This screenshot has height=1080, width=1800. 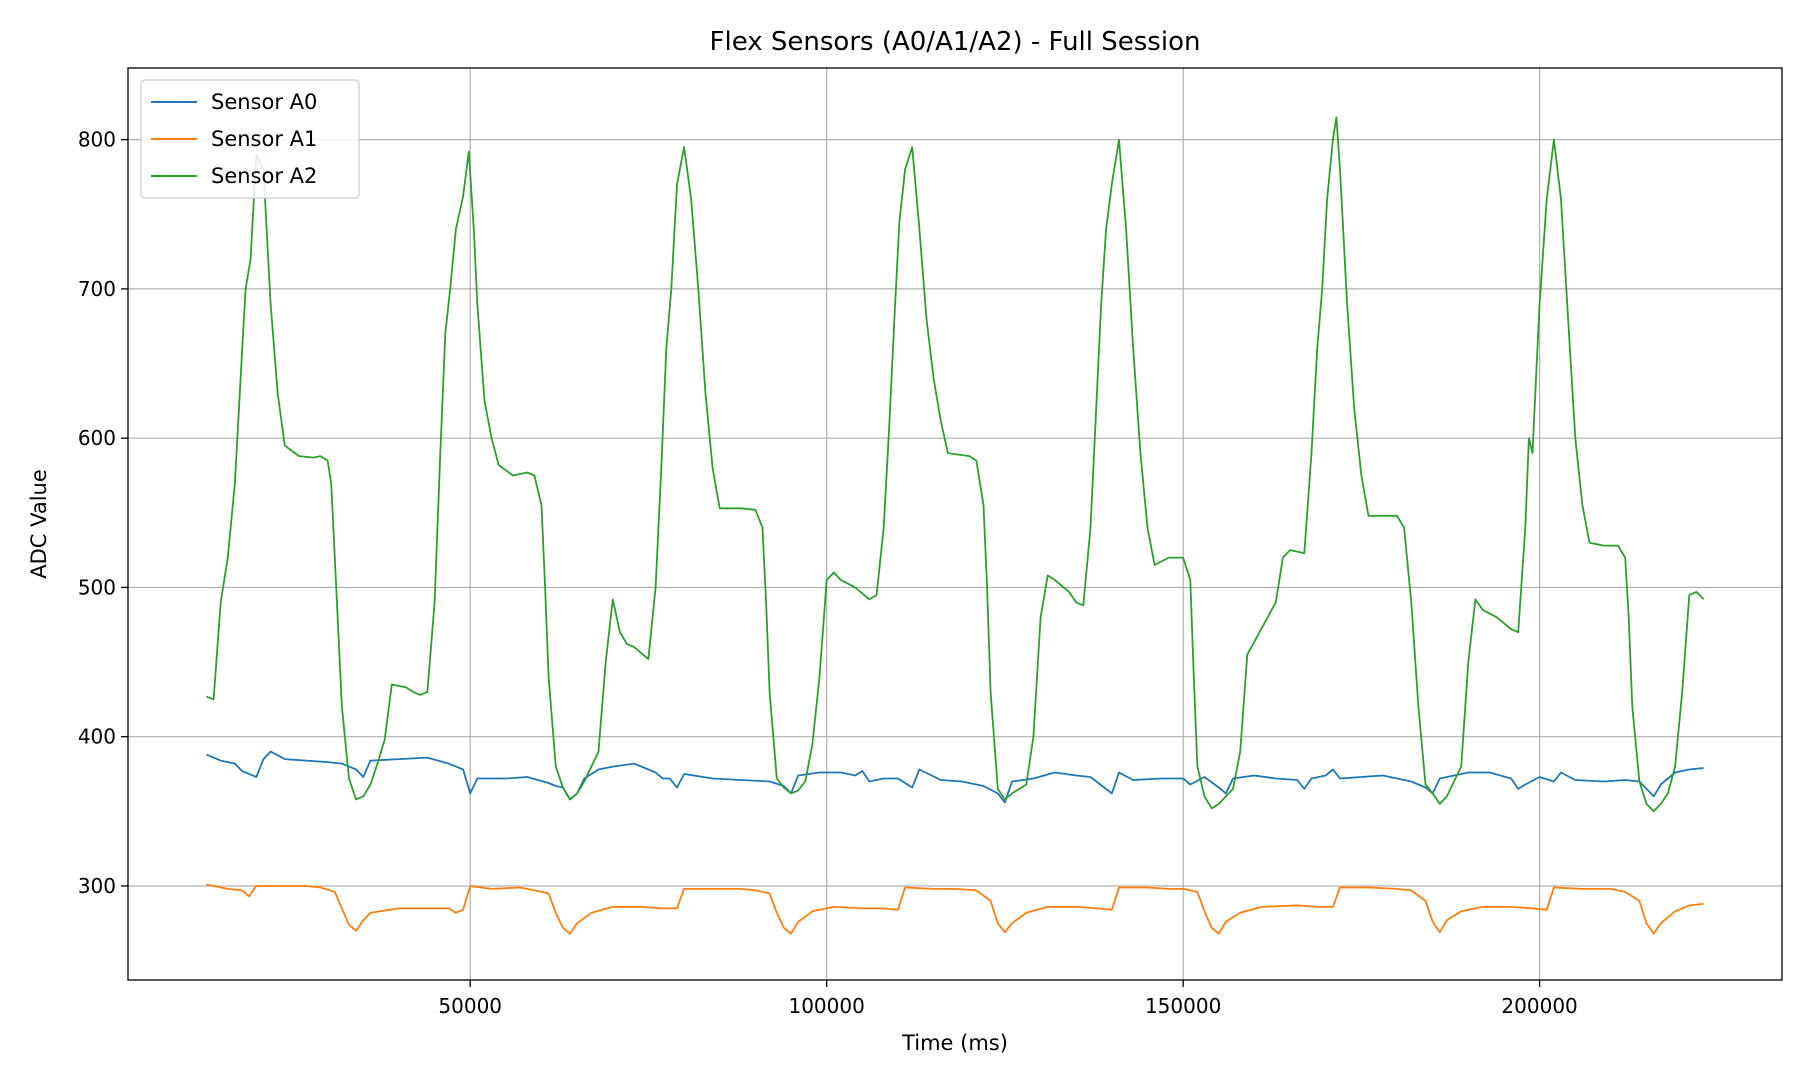 What do you see at coordinates (954, 1043) in the screenshot?
I see `x-axis-label: Time (ms)` at bounding box center [954, 1043].